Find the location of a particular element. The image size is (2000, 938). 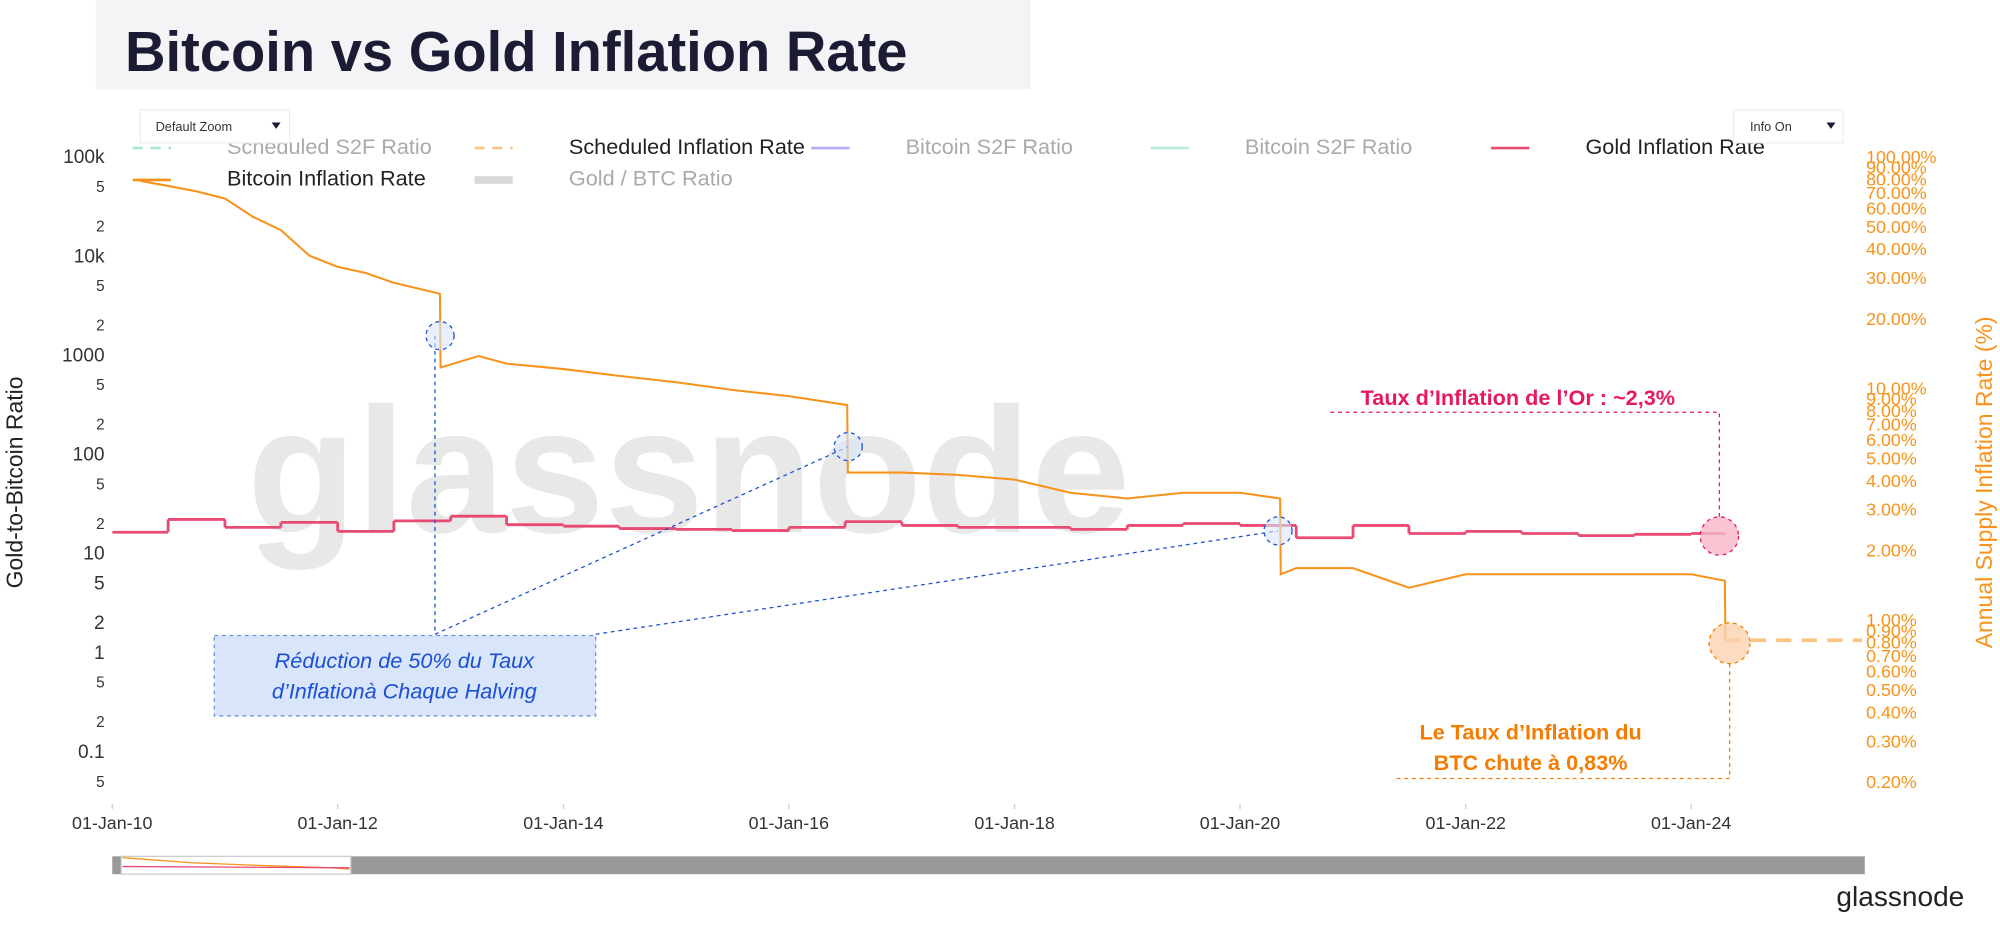

y2-tick-label: 7.00% is located at coordinates (1891, 425).